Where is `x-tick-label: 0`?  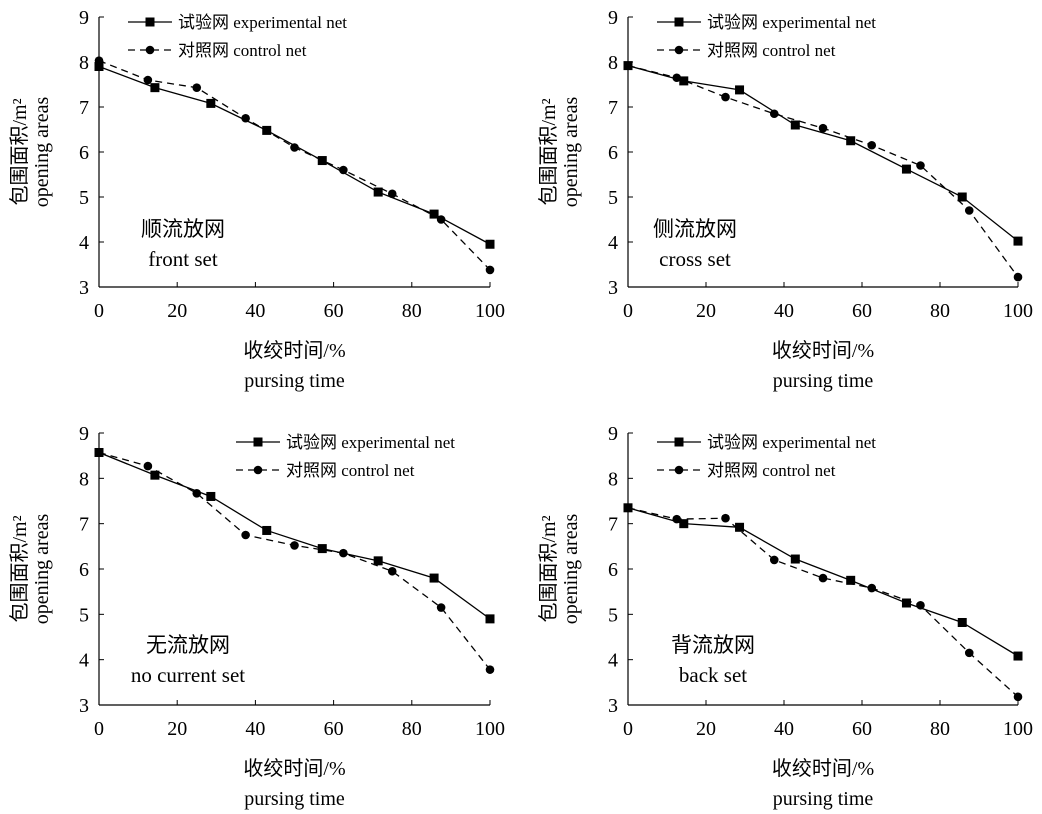 x-tick-label: 0 is located at coordinates (628, 311).